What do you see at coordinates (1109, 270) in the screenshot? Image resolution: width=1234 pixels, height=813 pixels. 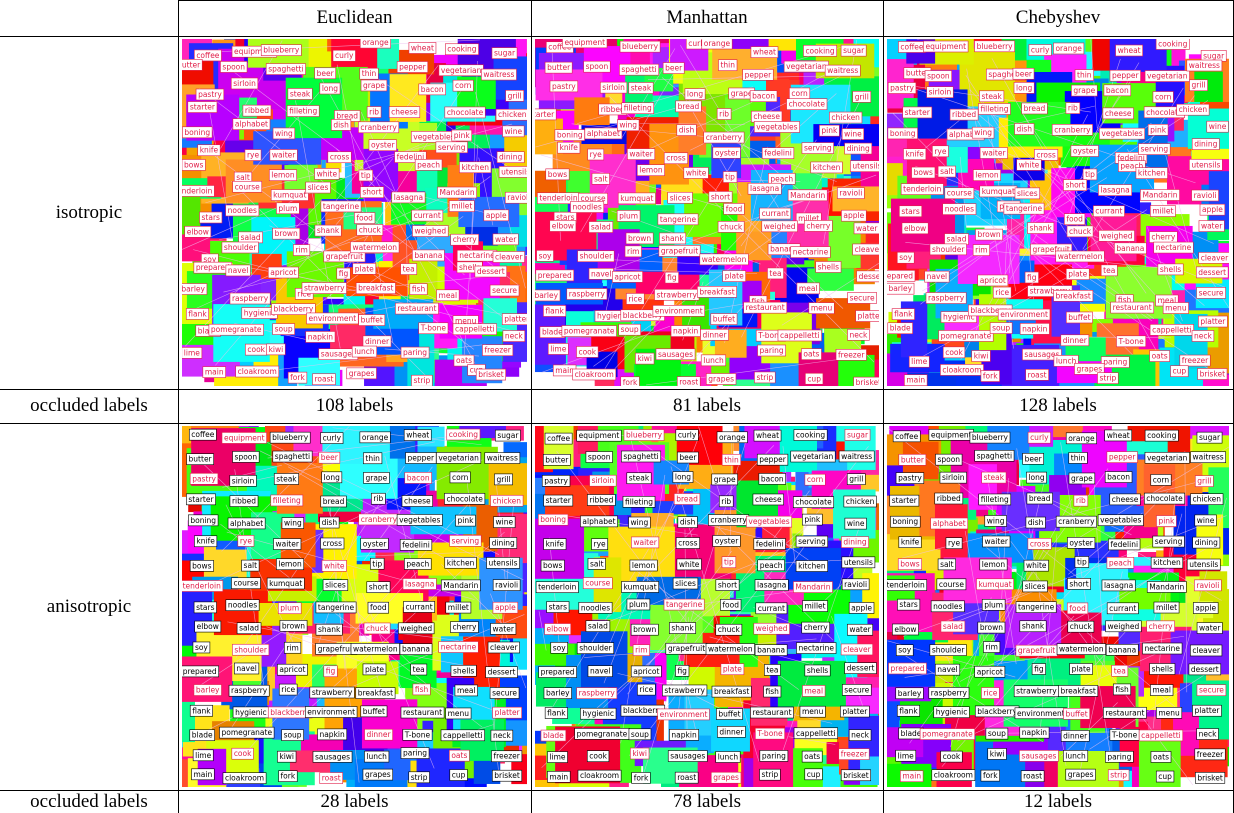 I see `word-label: tea` at bounding box center [1109, 270].